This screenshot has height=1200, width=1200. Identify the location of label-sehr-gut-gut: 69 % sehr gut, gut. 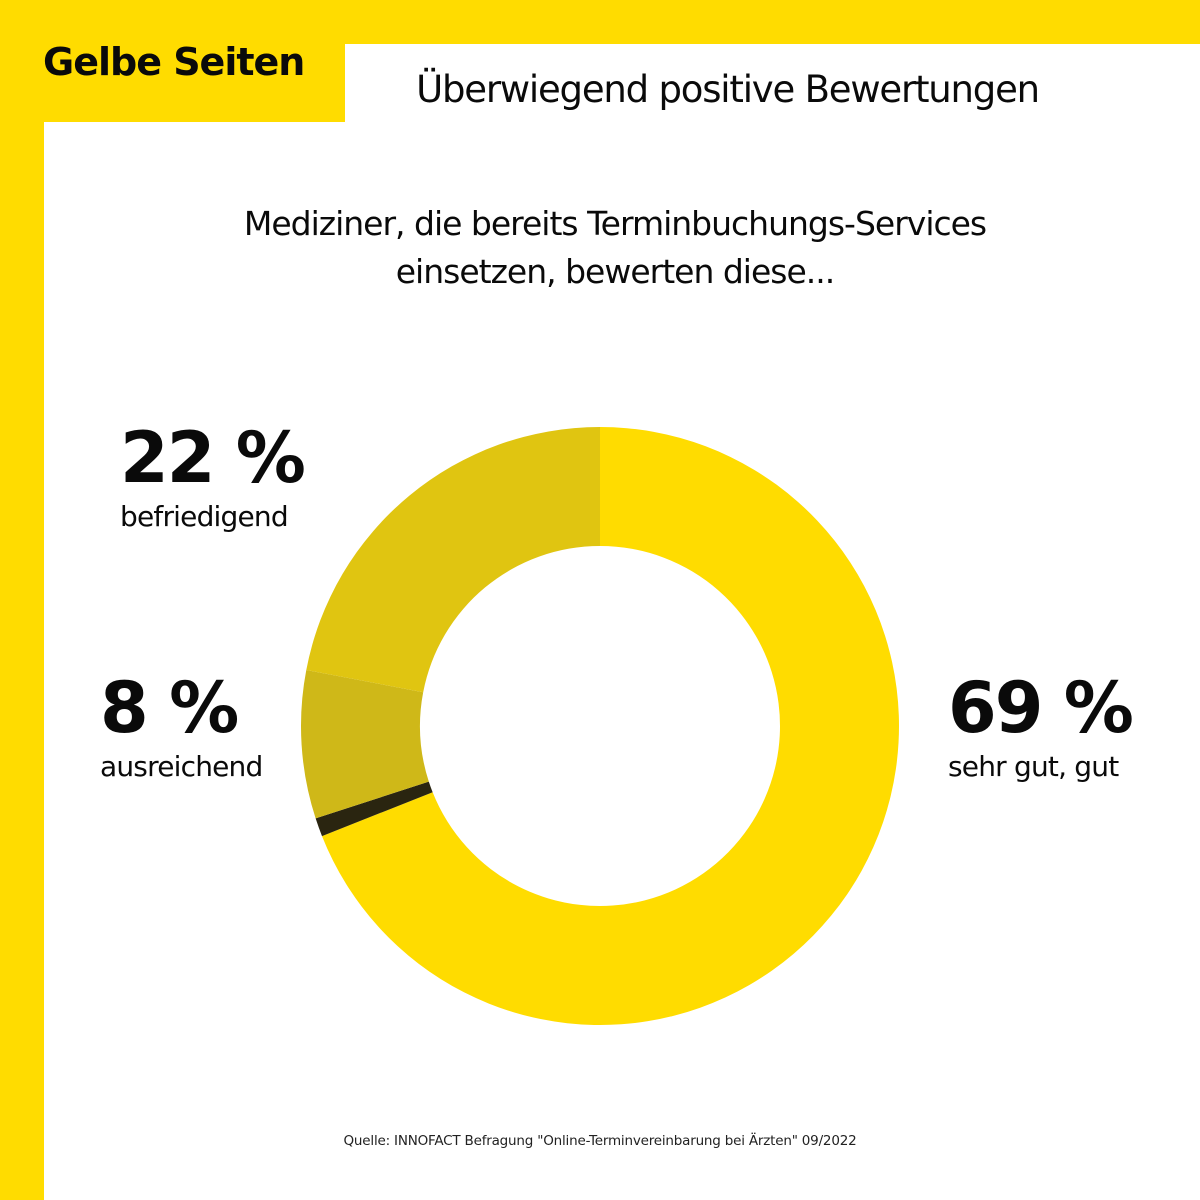
(1041, 725).